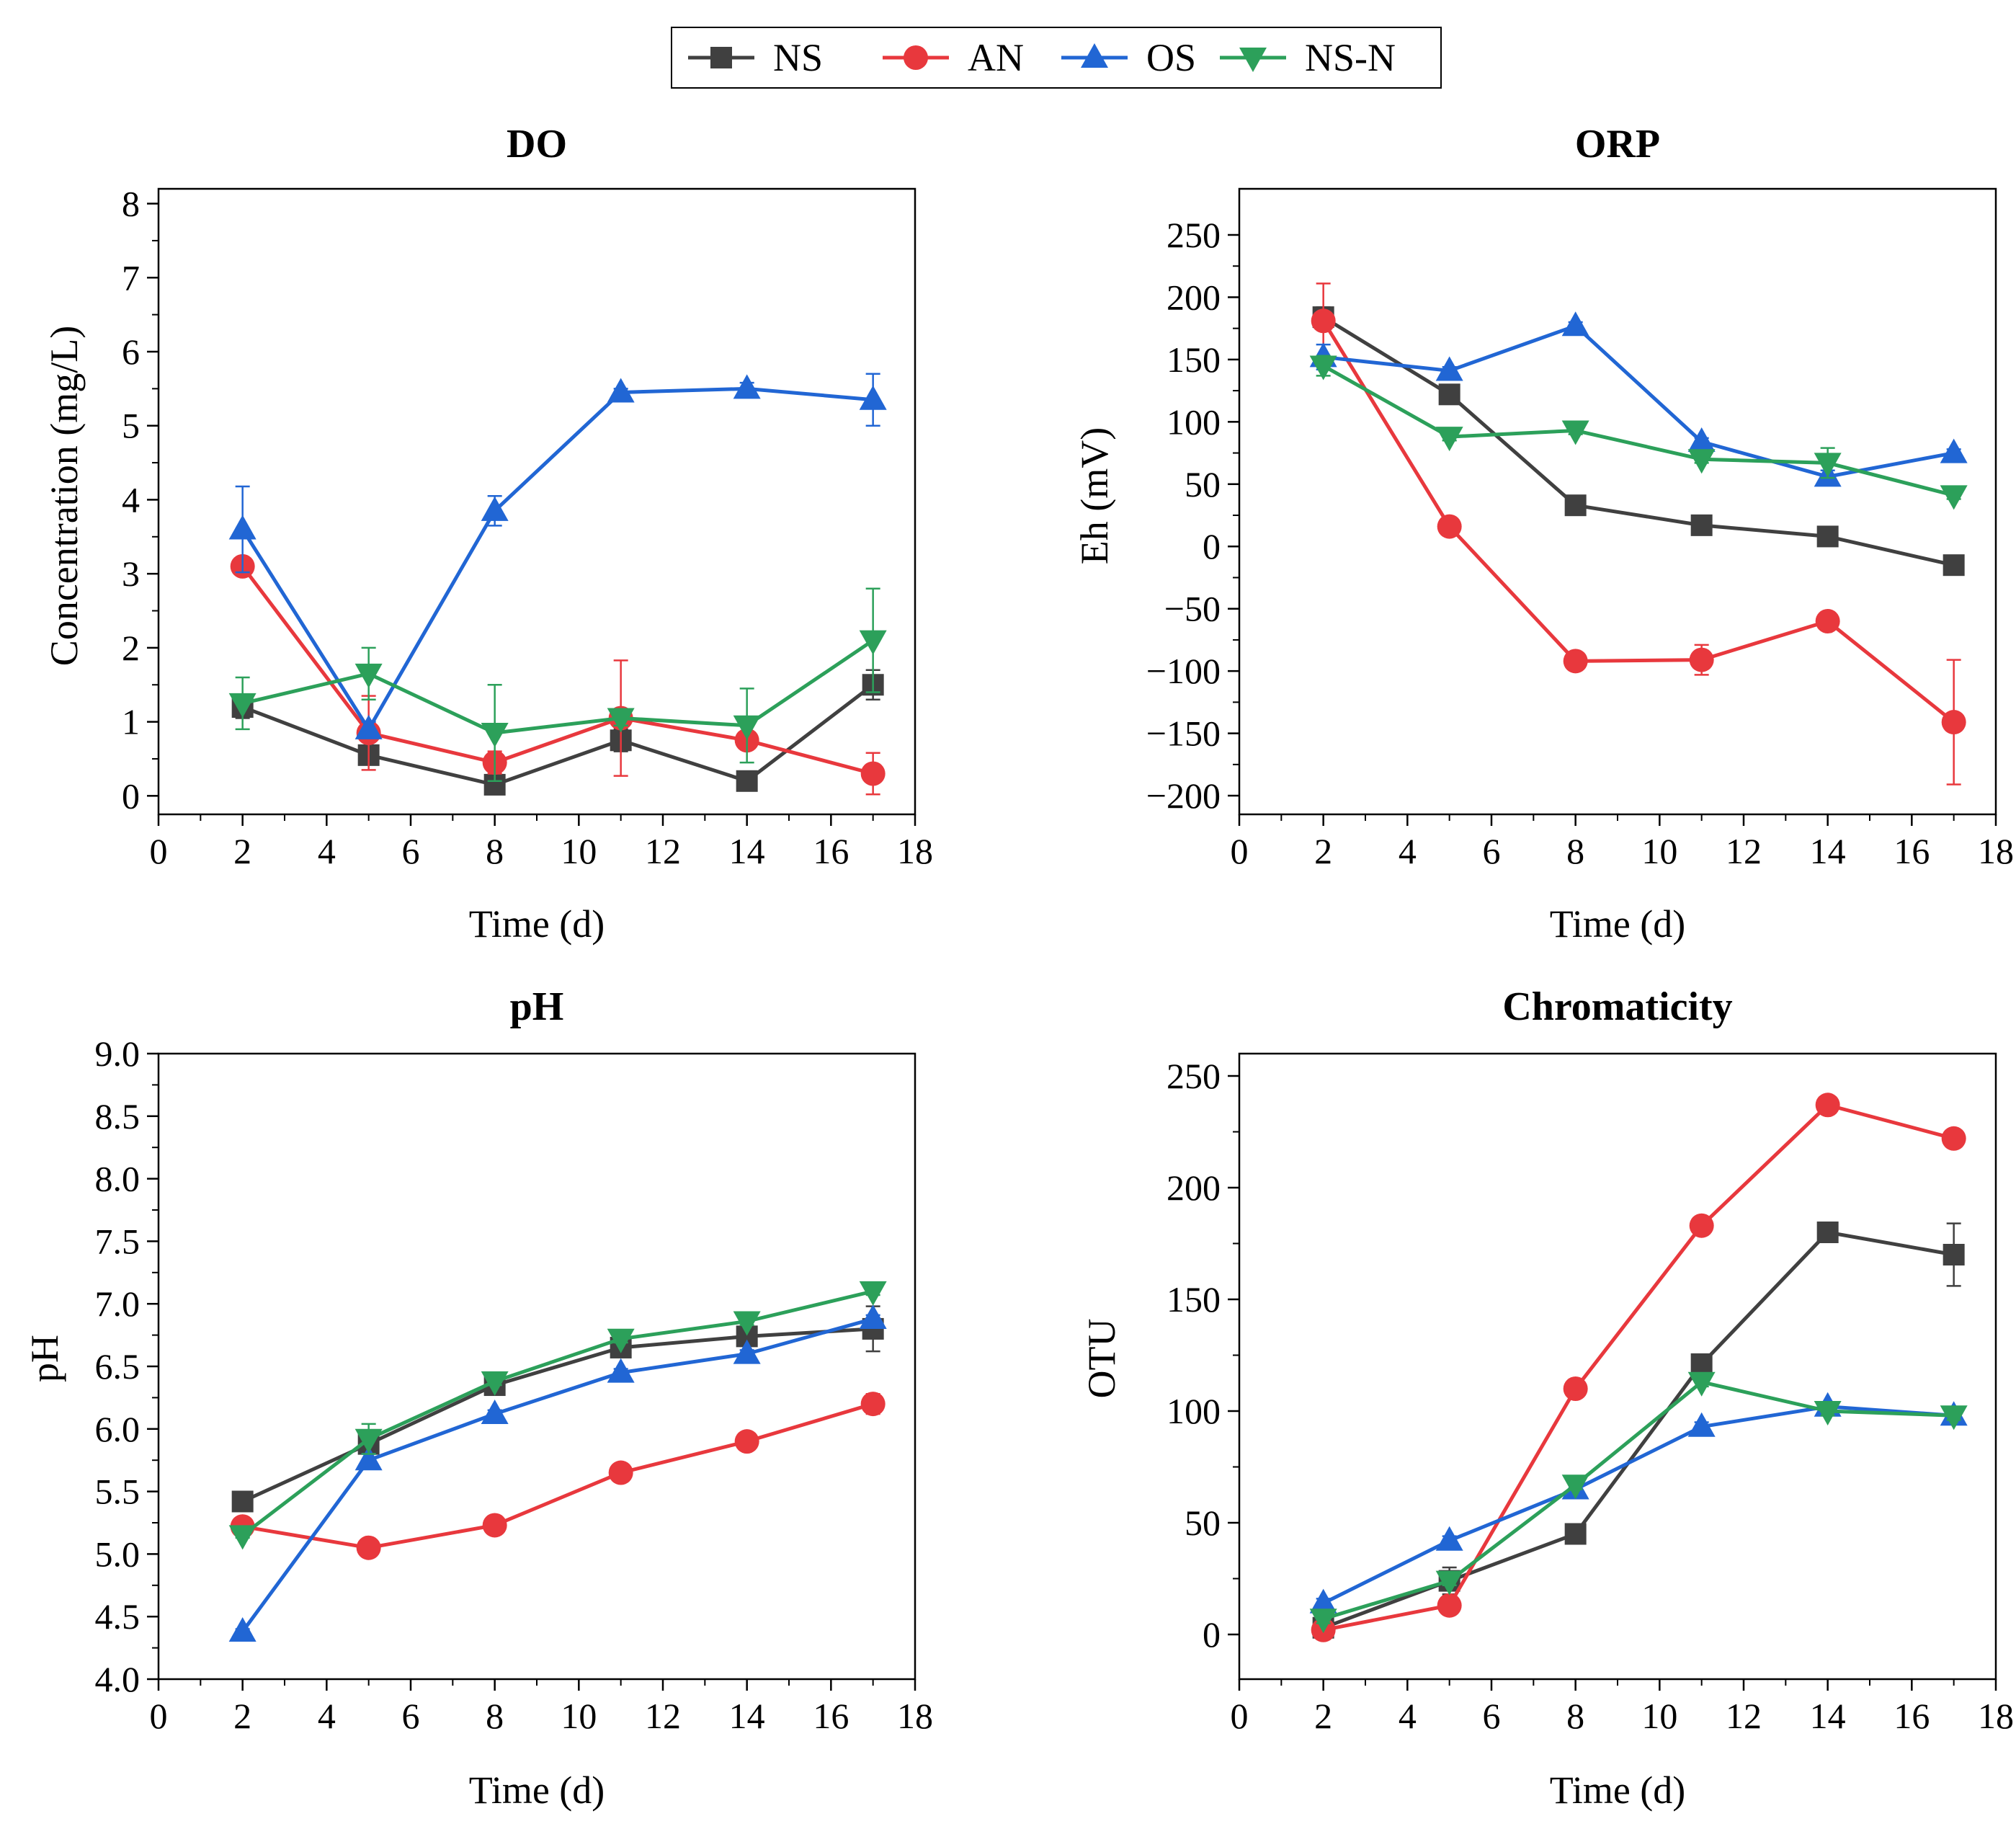 The height and width of the screenshot is (1824, 2016). What do you see at coordinates (131, 352) in the screenshot?
I see `y-tick-label: 6` at bounding box center [131, 352].